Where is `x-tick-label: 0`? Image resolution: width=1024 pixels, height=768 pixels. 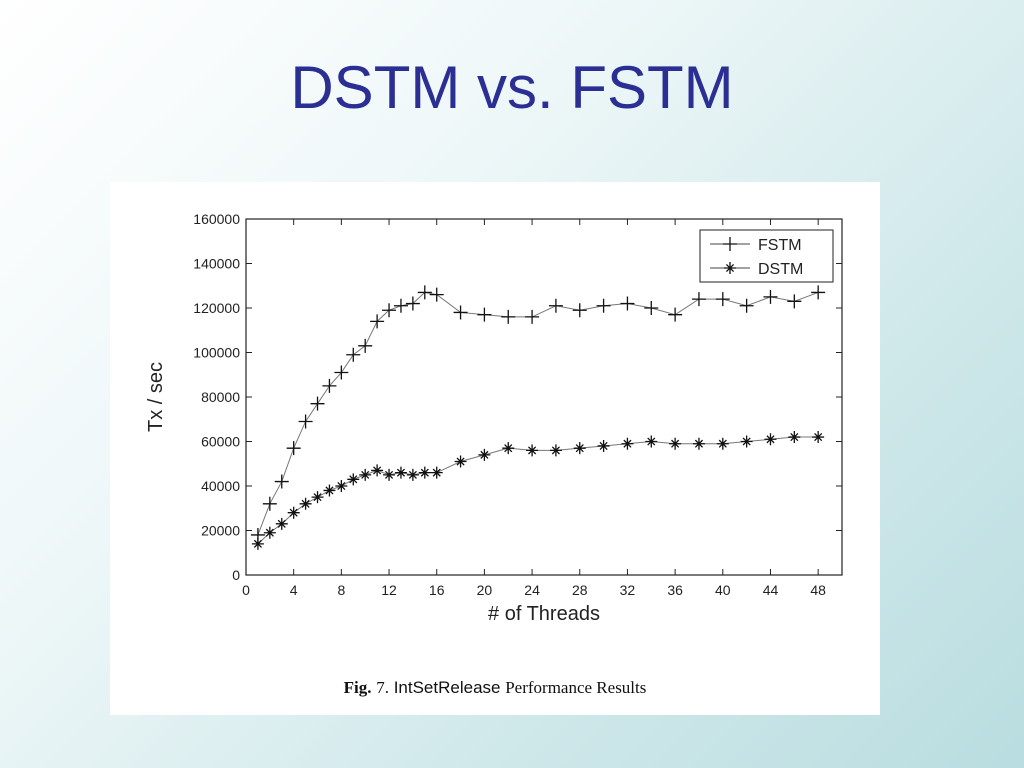
x-tick-label: 0 is located at coordinates (246, 590).